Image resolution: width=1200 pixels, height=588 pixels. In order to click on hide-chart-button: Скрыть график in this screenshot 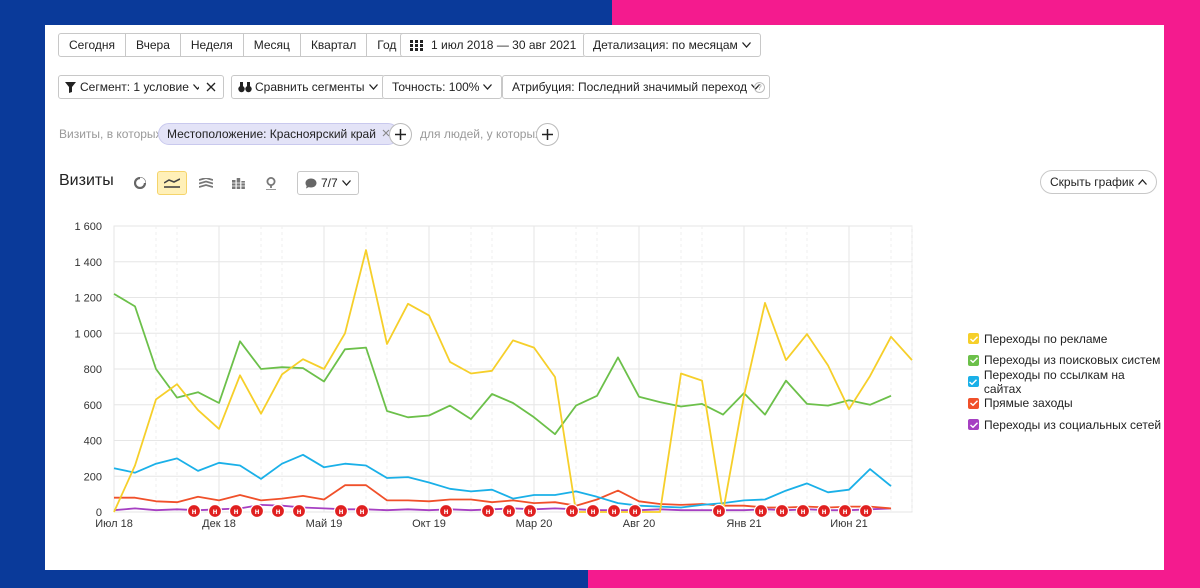, I will do `click(1098, 182)`.